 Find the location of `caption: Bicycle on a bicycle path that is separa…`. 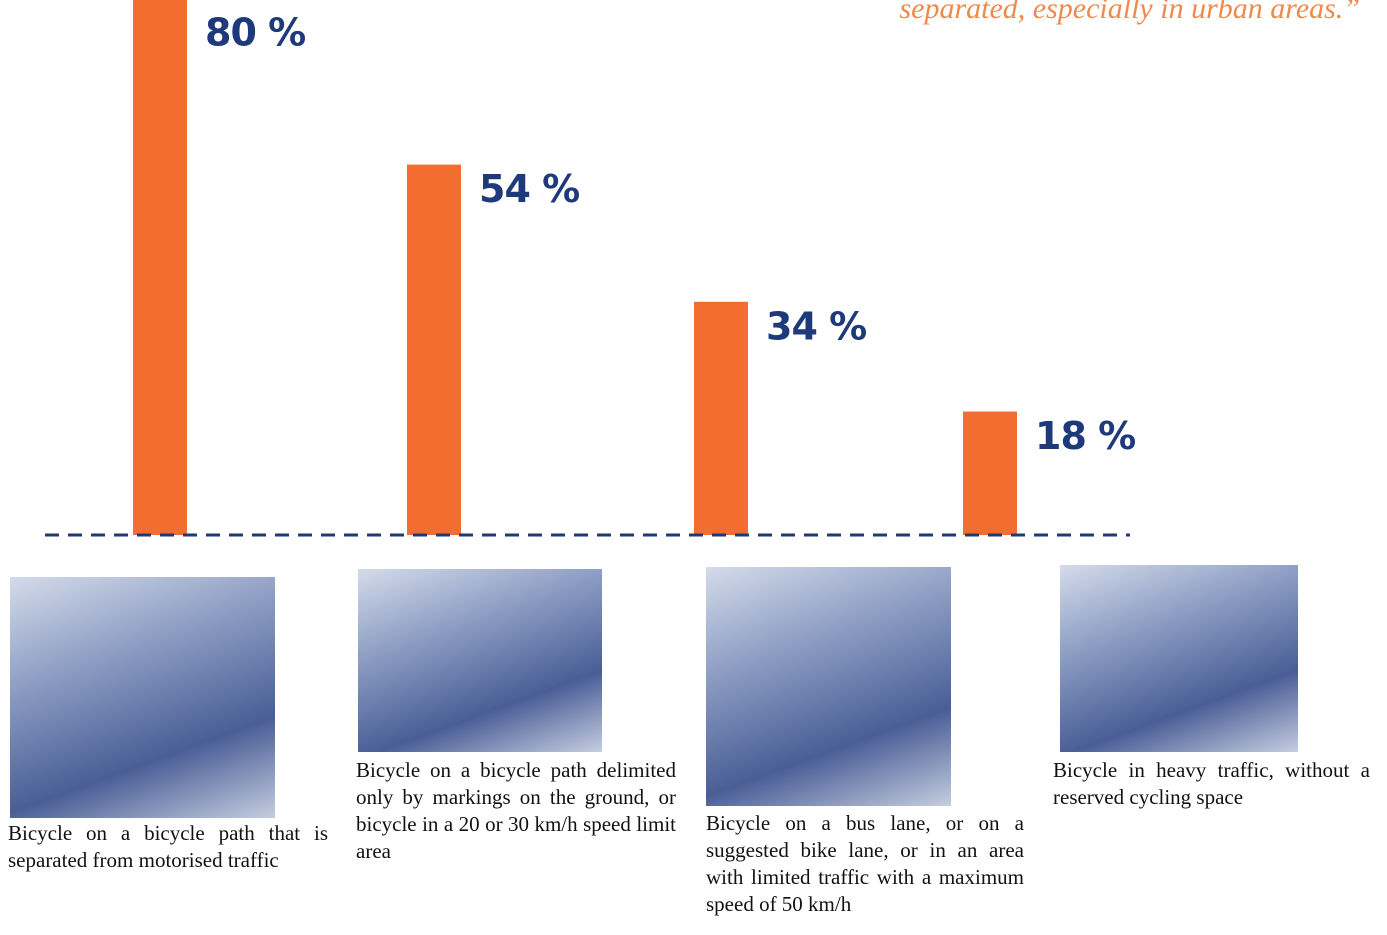

caption: Bicycle on a bicycle path that is separa… is located at coordinates (168, 846).